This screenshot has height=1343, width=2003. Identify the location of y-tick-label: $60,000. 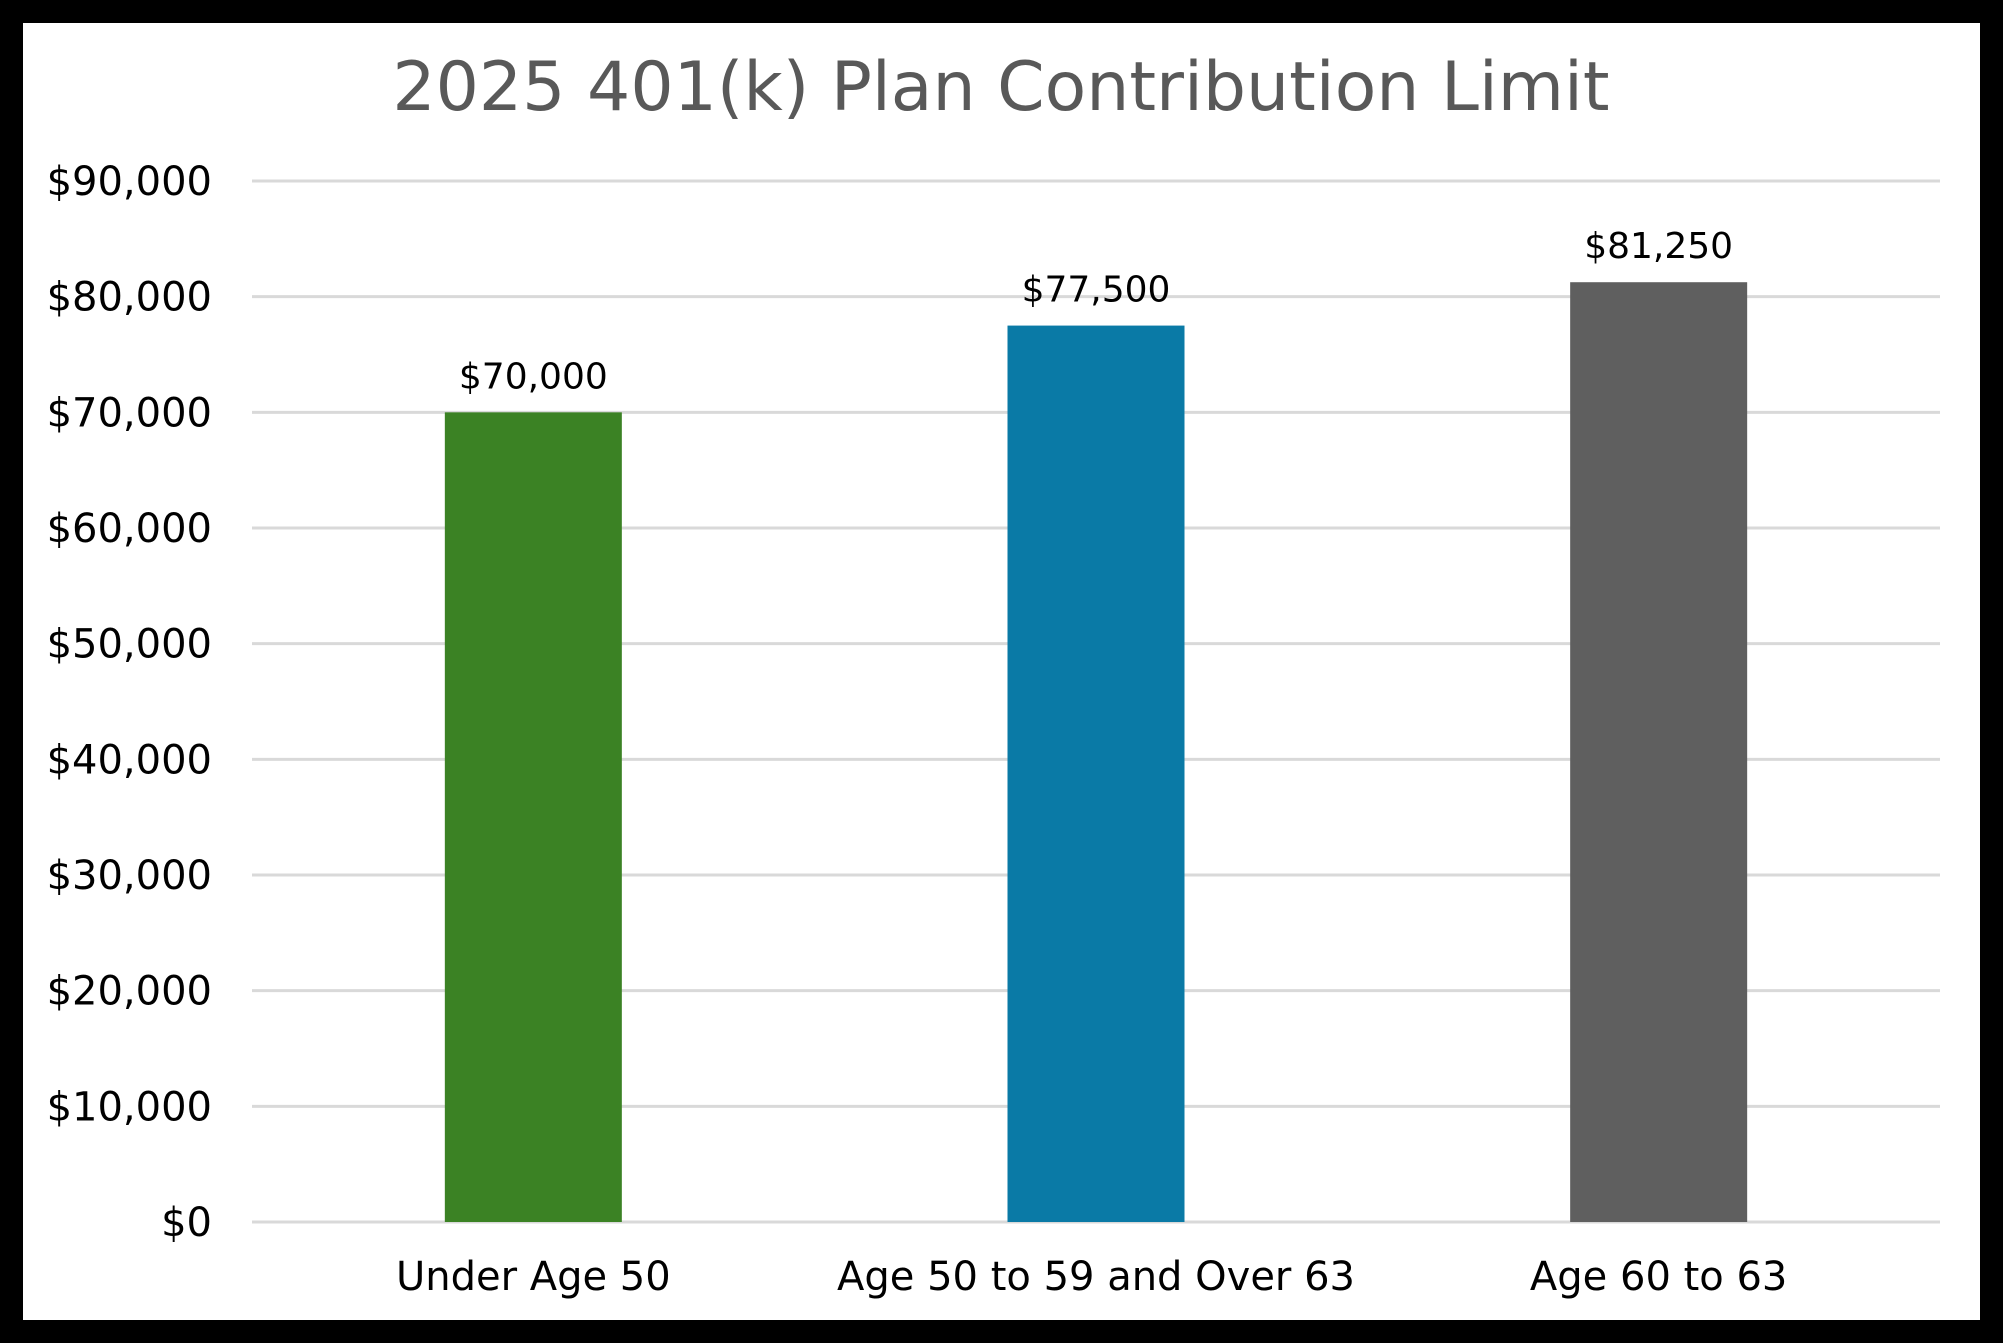
(129, 529).